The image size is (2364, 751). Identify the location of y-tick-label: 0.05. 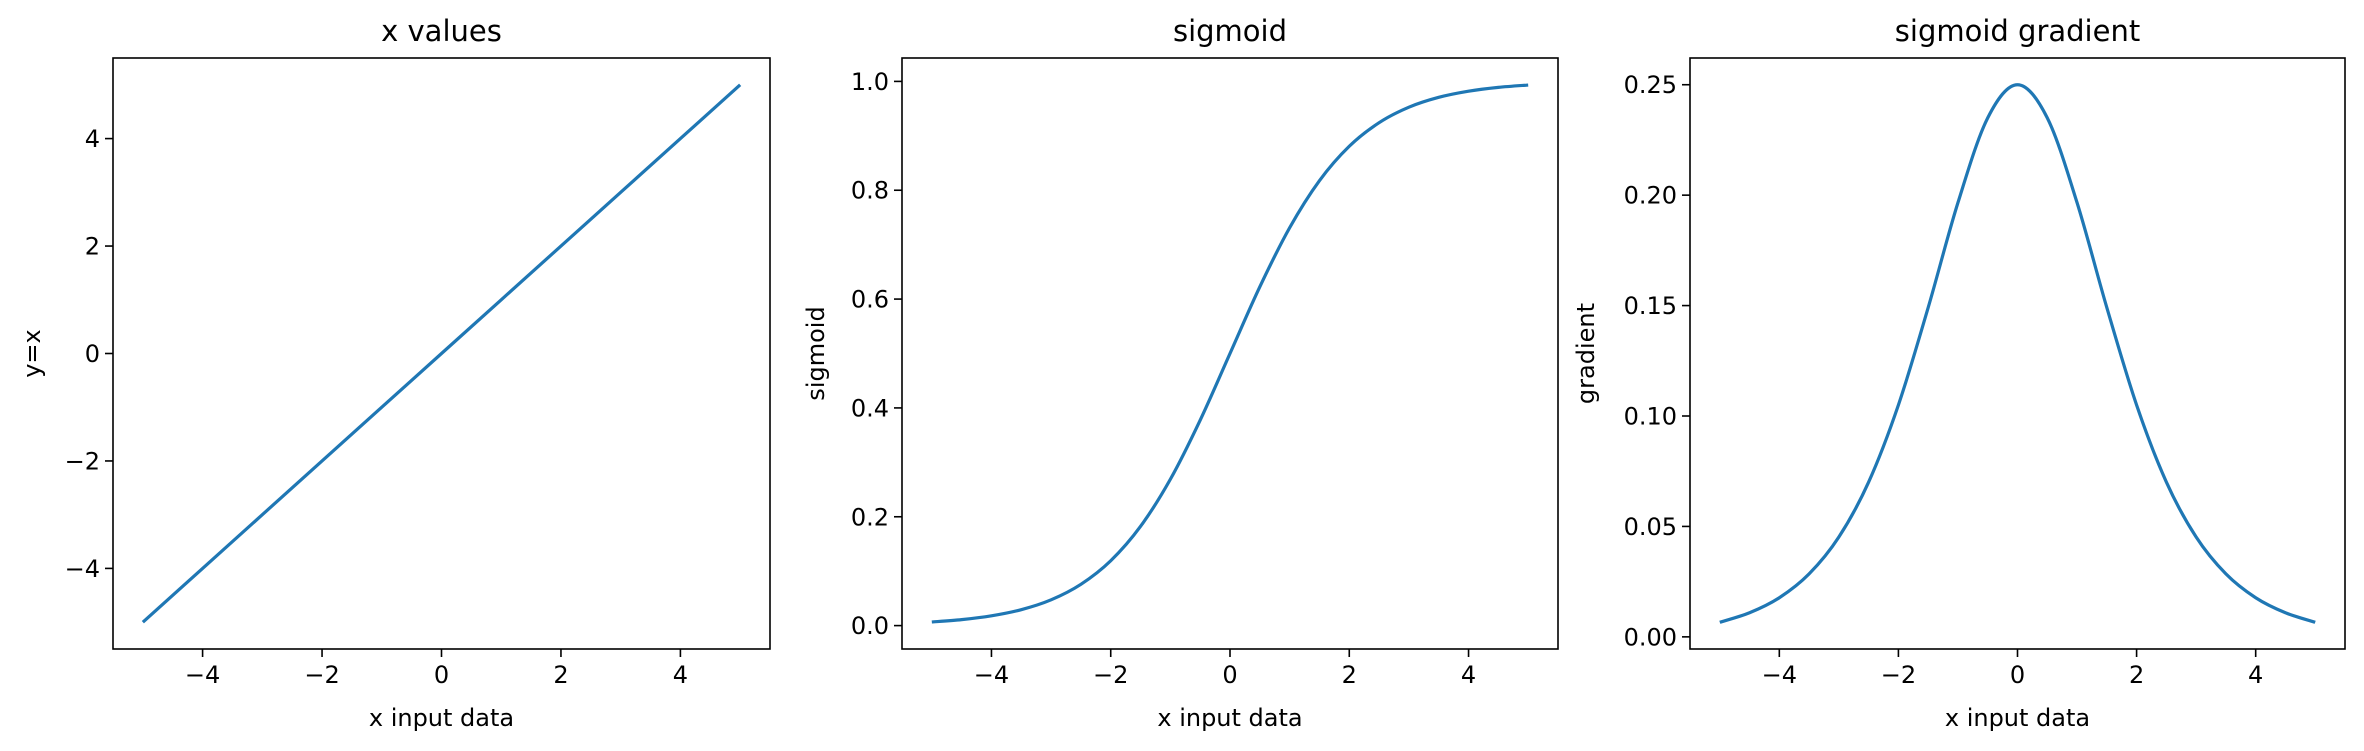
(1650, 527).